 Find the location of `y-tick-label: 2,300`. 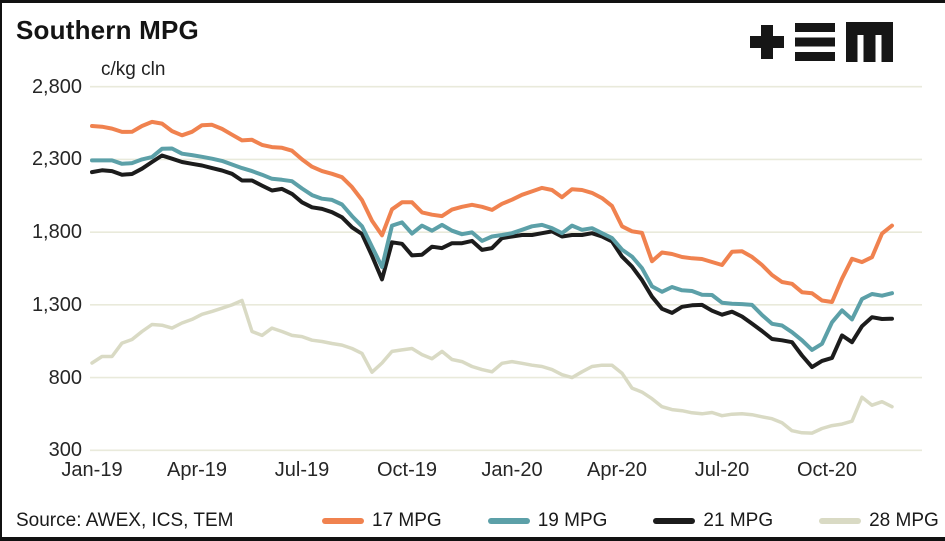

y-tick-label: 2,300 is located at coordinates (56, 159).